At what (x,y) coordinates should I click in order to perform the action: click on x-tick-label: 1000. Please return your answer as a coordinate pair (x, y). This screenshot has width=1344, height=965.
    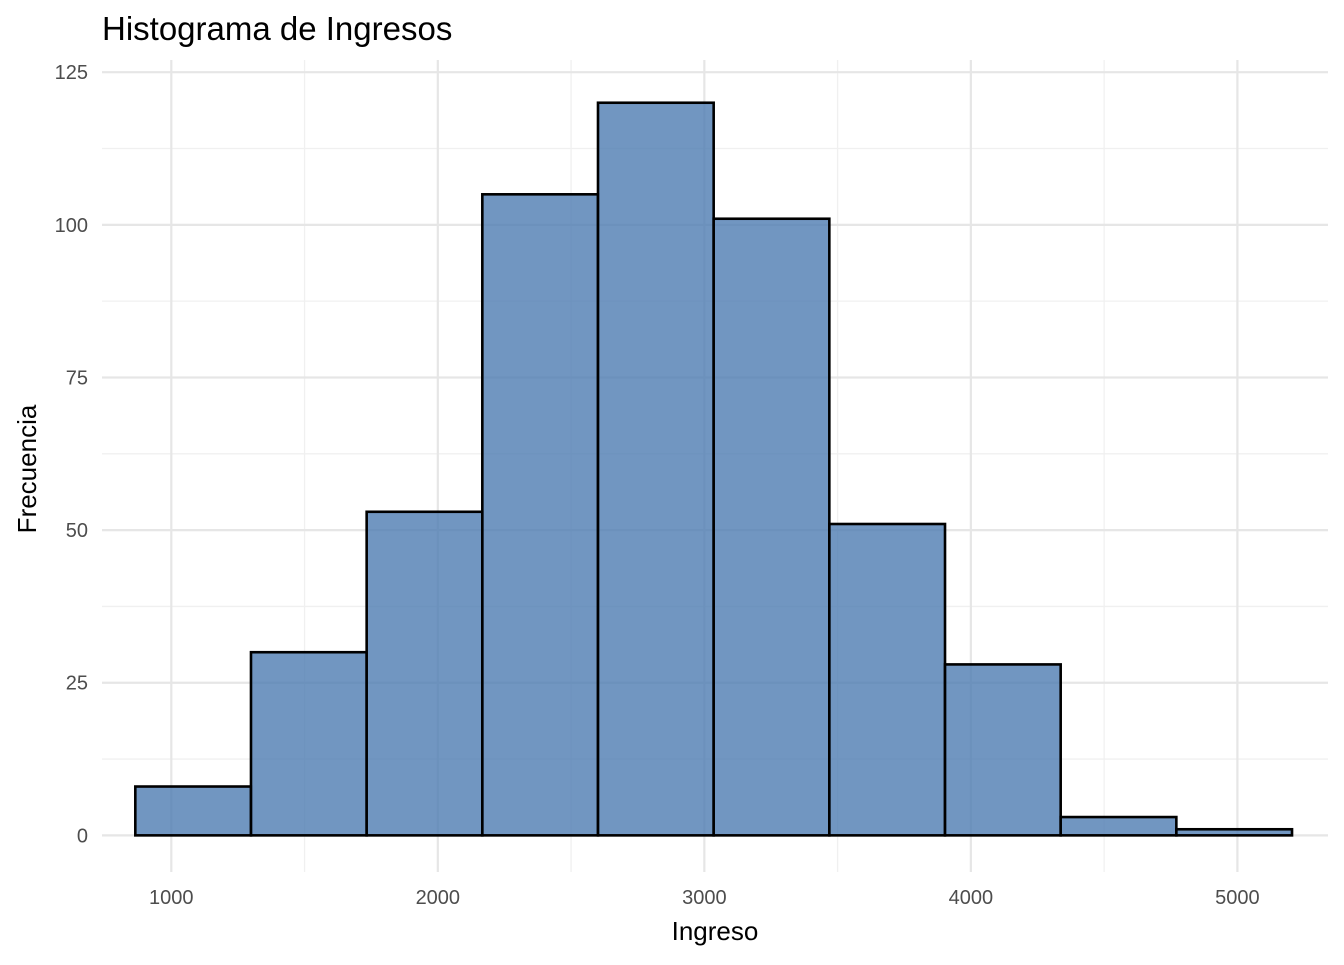
    Looking at the image, I should click on (171, 898).